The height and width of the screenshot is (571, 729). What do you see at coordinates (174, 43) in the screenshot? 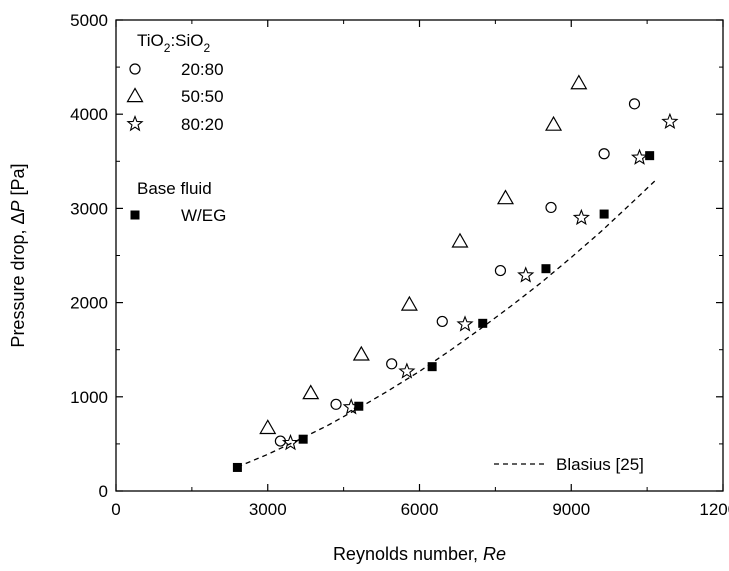
I see `legend-title-composition: TiO2:SiO2` at bounding box center [174, 43].